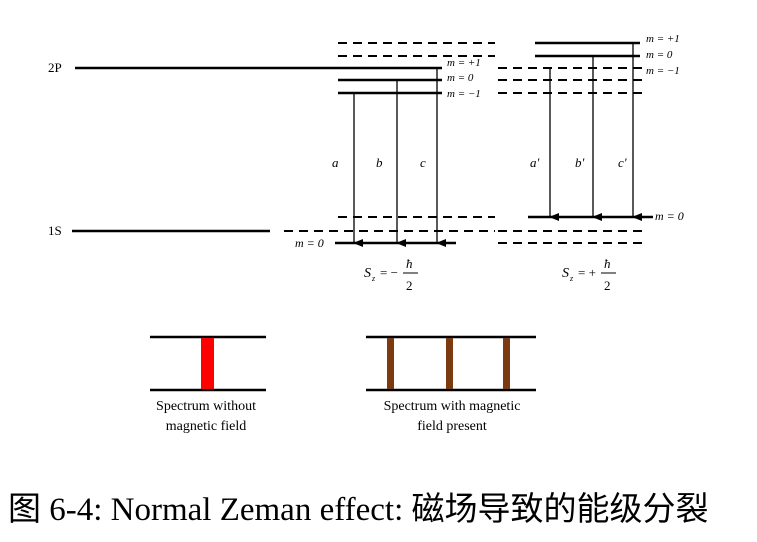  What do you see at coordinates (206, 416) in the screenshot?
I see `spectrum-without-caption: Spectrum without magnetic field` at bounding box center [206, 416].